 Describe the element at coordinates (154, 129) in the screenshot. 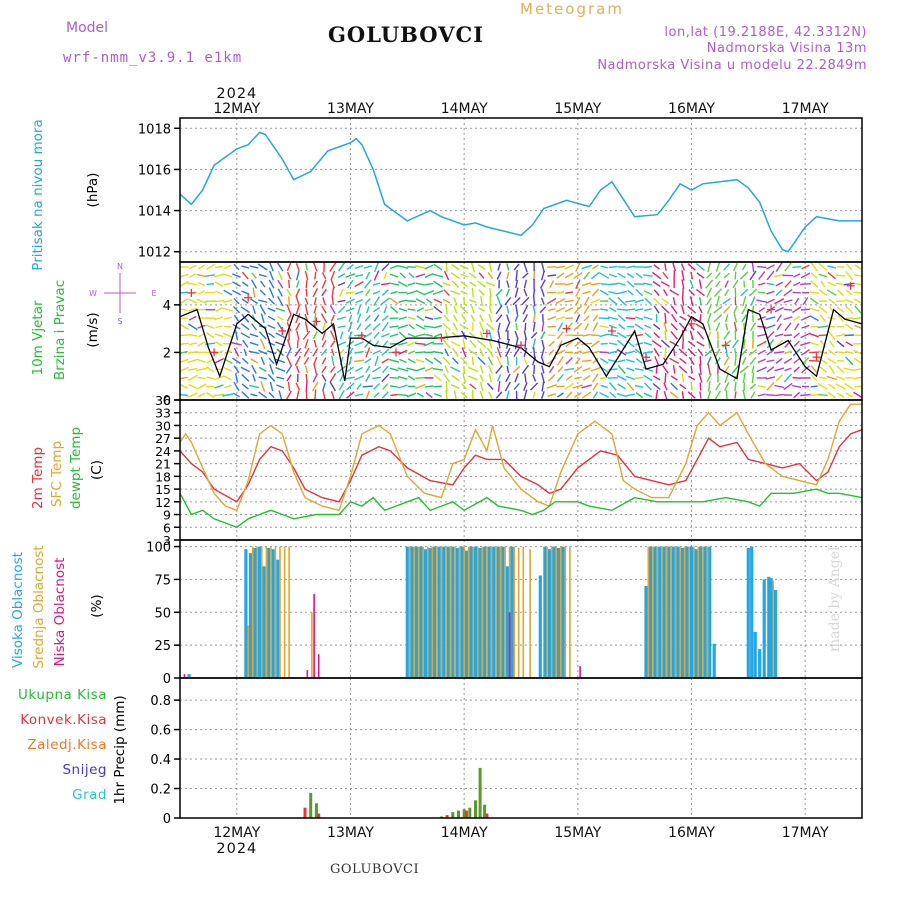

I see `y-tick-label: 1018` at that location.